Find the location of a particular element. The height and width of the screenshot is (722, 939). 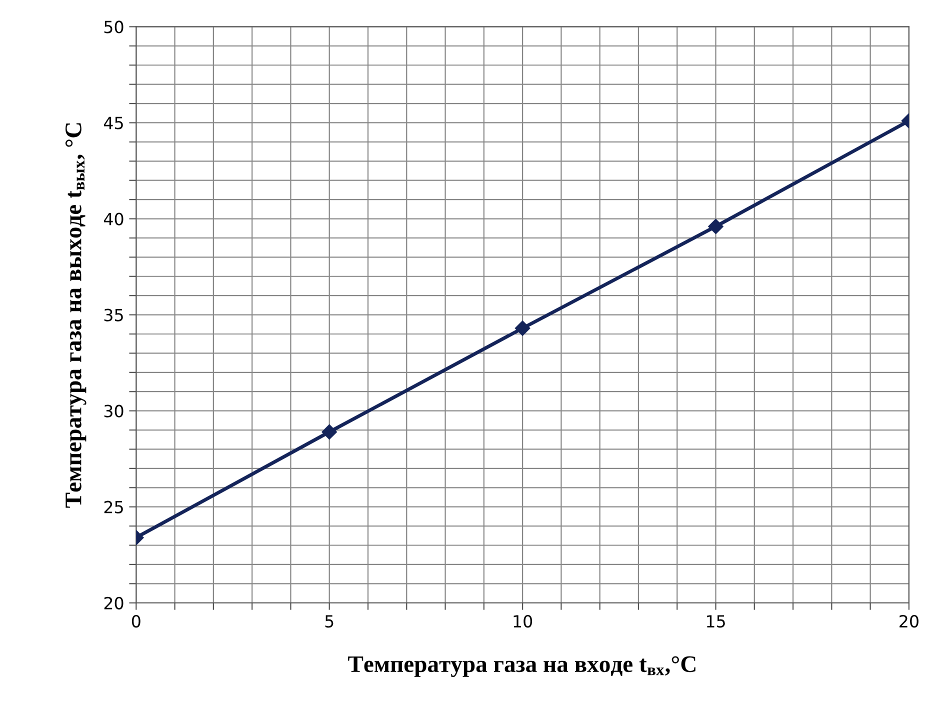

x-tick-label: 15 is located at coordinates (715, 621).